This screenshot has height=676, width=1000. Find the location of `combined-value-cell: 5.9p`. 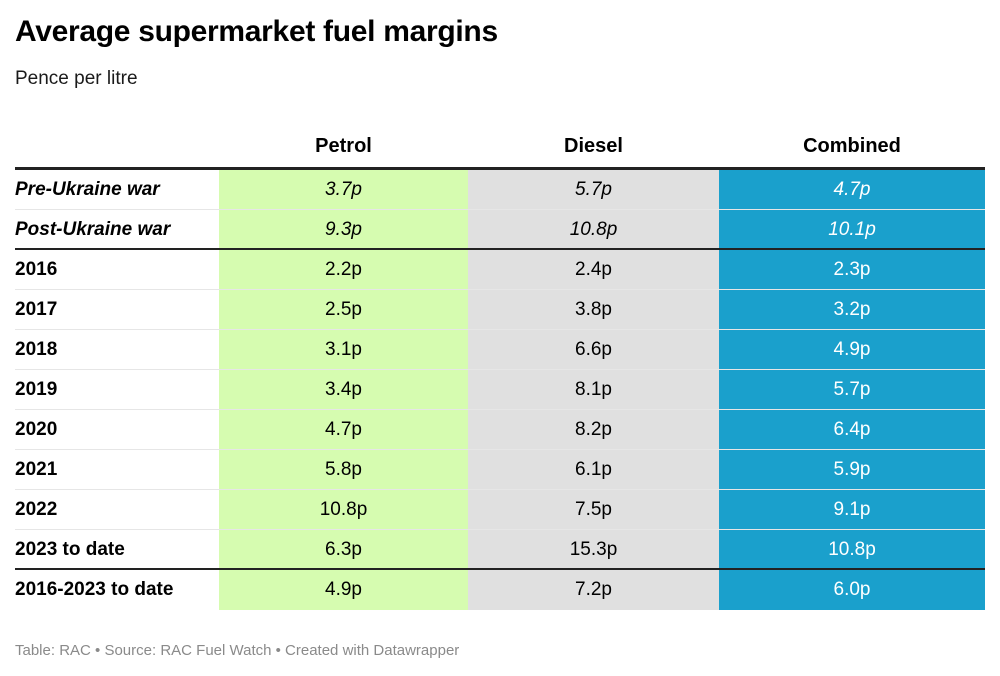

combined-value-cell: 5.9p is located at coordinates (852, 469).